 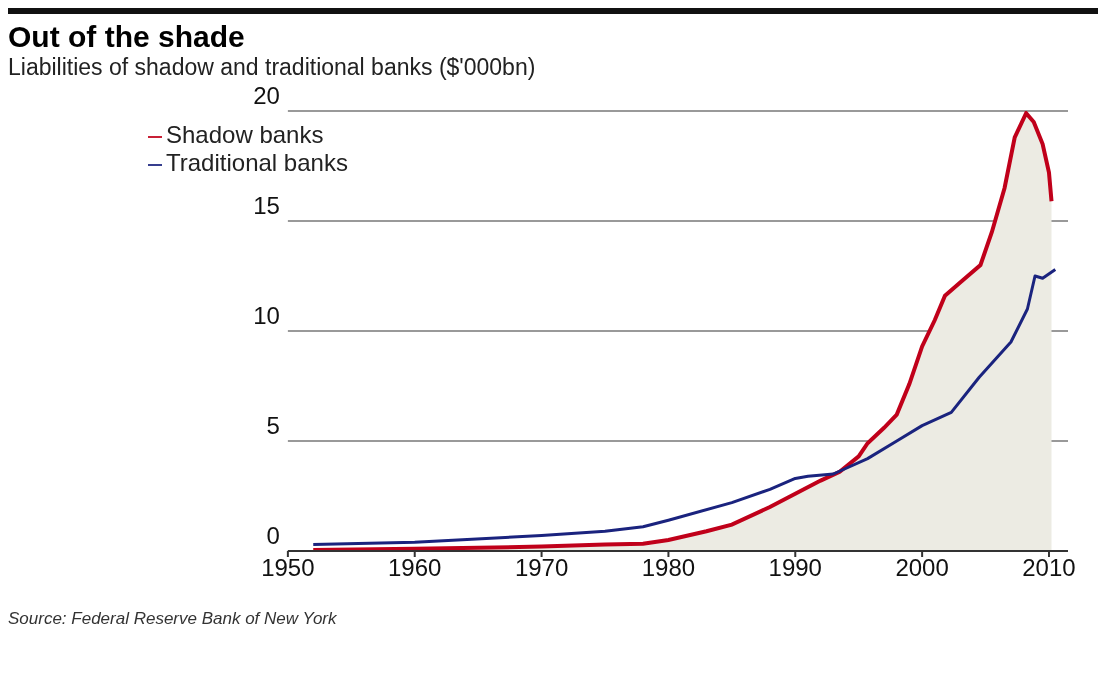 What do you see at coordinates (272, 67) in the screenshot?
I see `chart-subtitle: Liabilities of shadow and traditional banks ($'000bn)` at bounding box center [272, 67].